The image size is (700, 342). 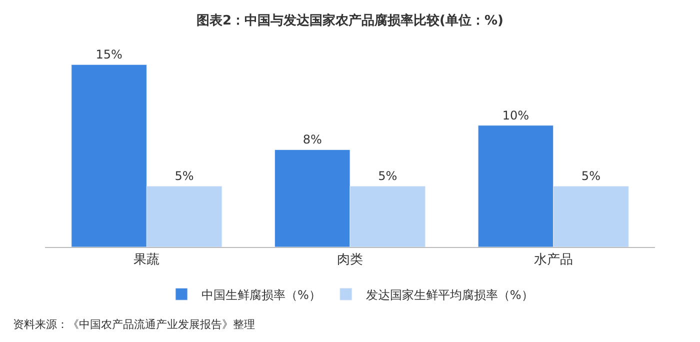 I want to click on x-tick-label: 果蔬, so click(x=147, y=260).